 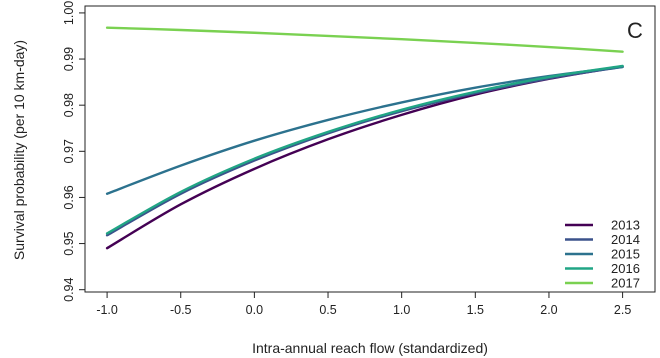 What do you see at coordinates (475, 310) in the screenshot?
I see `x-tick-label: 1.5` at bounding box center [475, 310].